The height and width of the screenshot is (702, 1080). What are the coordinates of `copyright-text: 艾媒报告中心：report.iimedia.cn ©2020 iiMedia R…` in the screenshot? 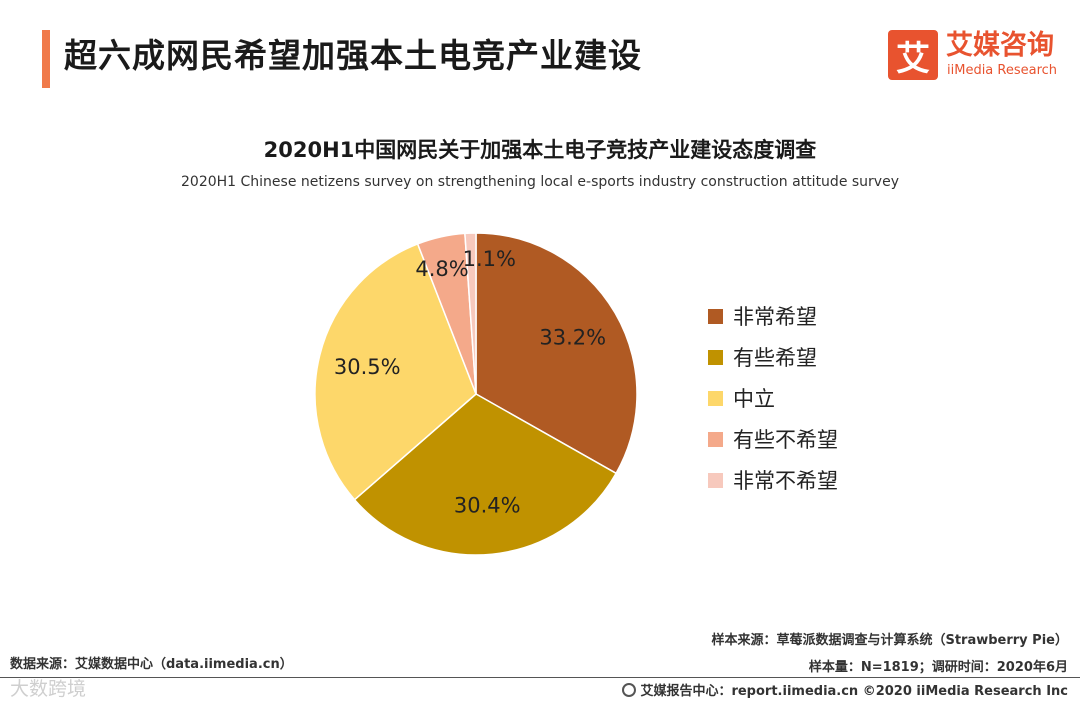 It's located at (854, 691).